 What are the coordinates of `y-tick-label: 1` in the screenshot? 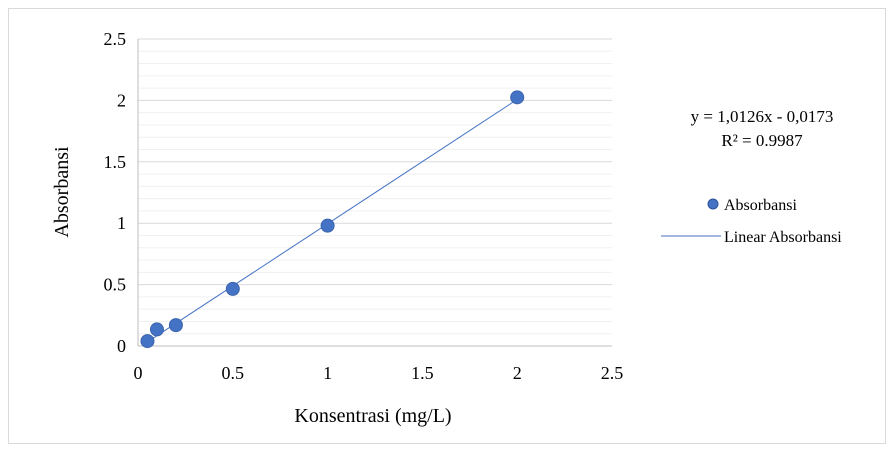 It's located at (121, 223).